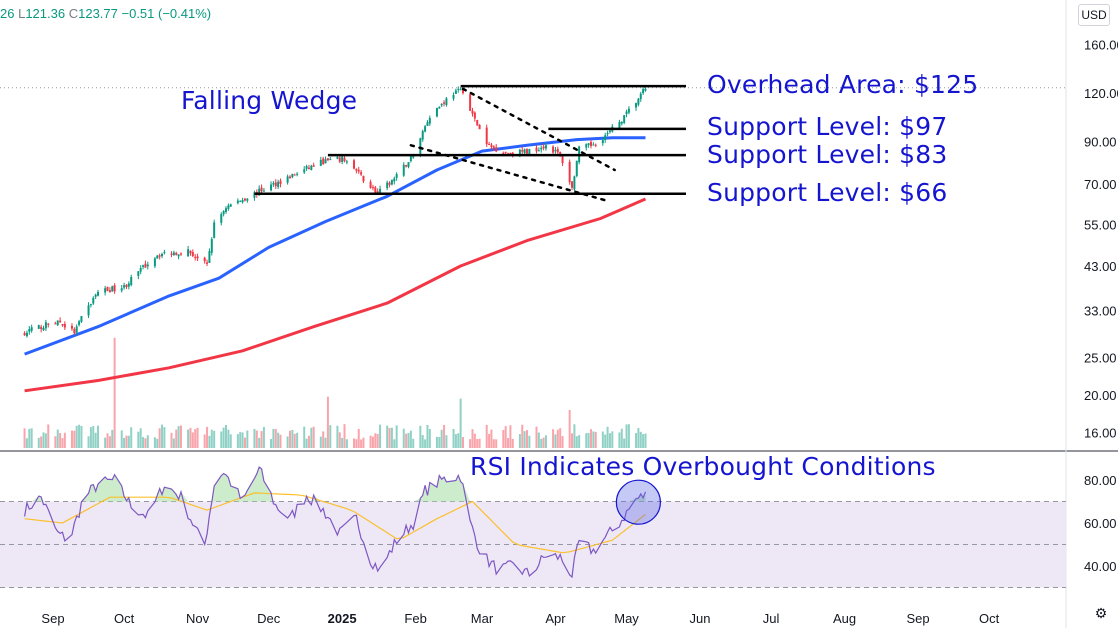  Describe the element at coordinates (1101, 613) in the screenshot. I see `gear-icon: ⚙` at that location.